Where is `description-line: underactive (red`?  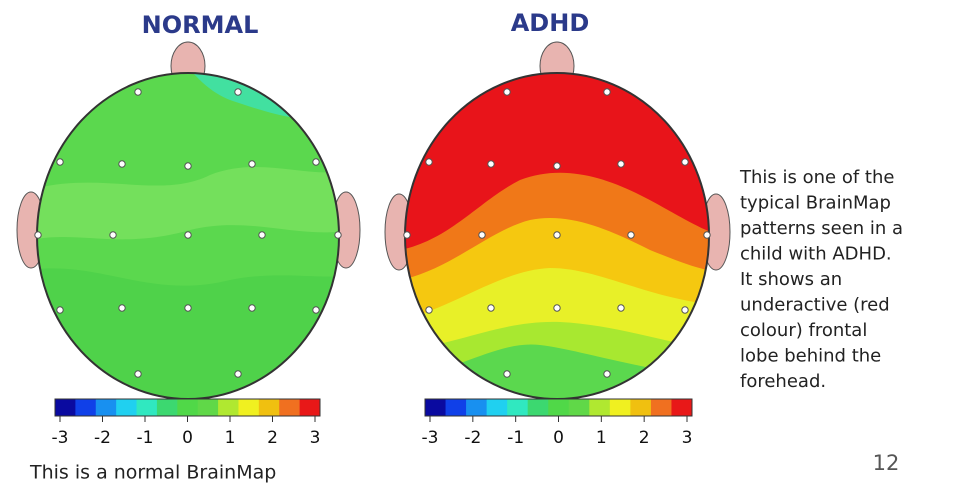
description-line: underactive (red is located at coordinates (815, 305).